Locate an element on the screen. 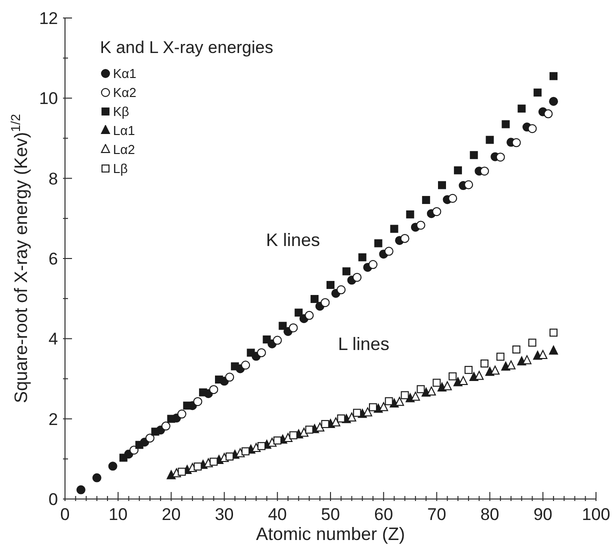 Image resolution: width=612 pixels, height=549 pixels. y-tick-label: 4 is located at coordinates (53, 339).